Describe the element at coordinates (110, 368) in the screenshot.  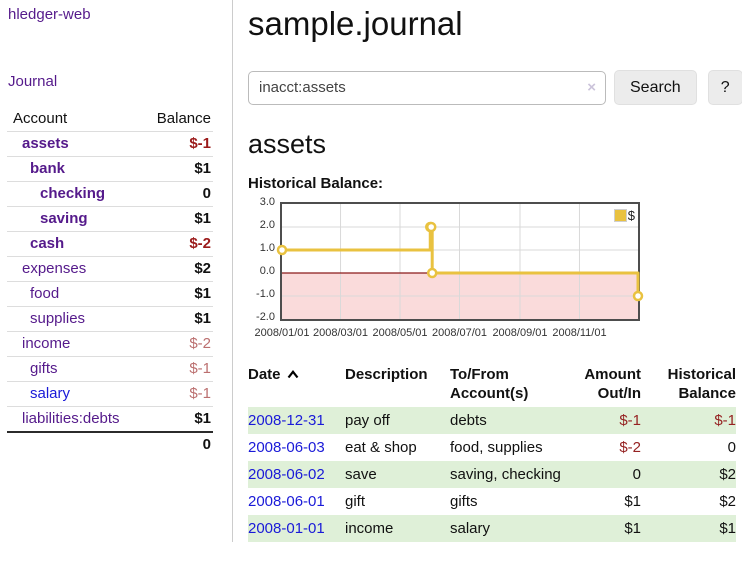
I see `account-row: gifts $-1` at that location.